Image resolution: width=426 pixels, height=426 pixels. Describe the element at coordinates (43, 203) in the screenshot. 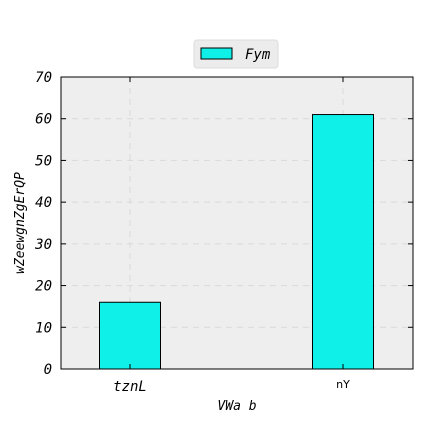

I see `y-tick-label: 40` at that location.